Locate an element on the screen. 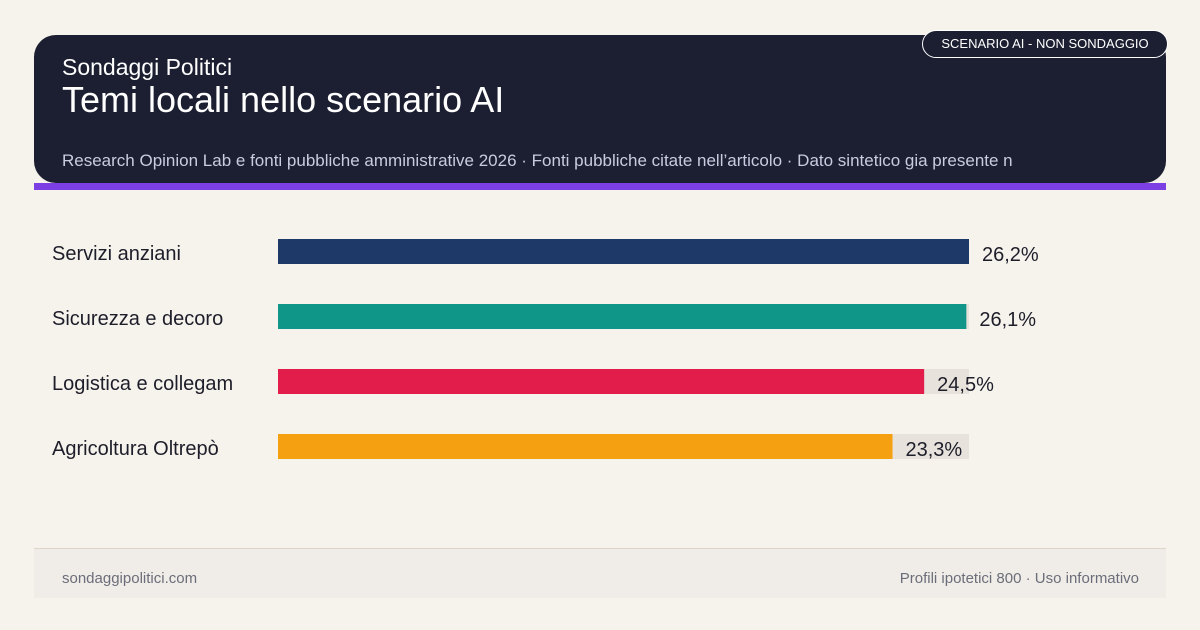  chart-title: Temi locali nello scenario AI is located at coordinates (283, 99).